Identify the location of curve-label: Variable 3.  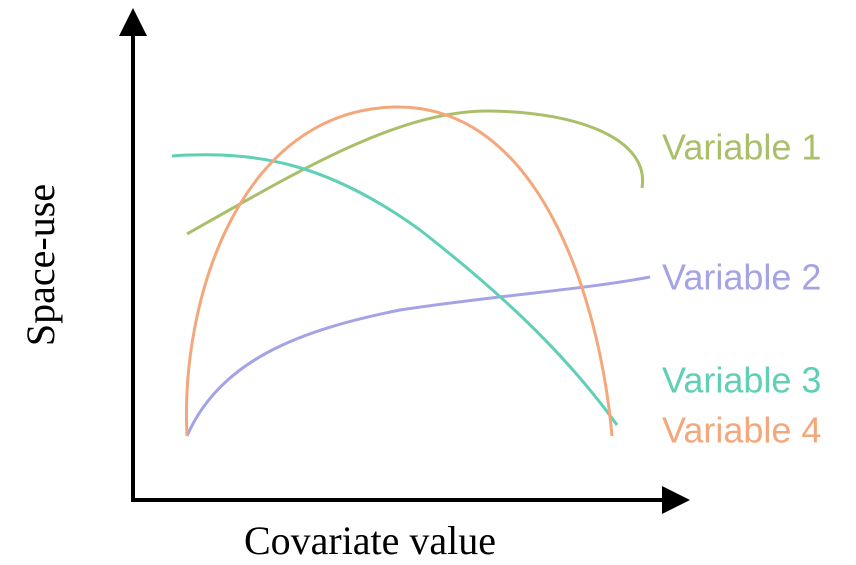
(741, 380).